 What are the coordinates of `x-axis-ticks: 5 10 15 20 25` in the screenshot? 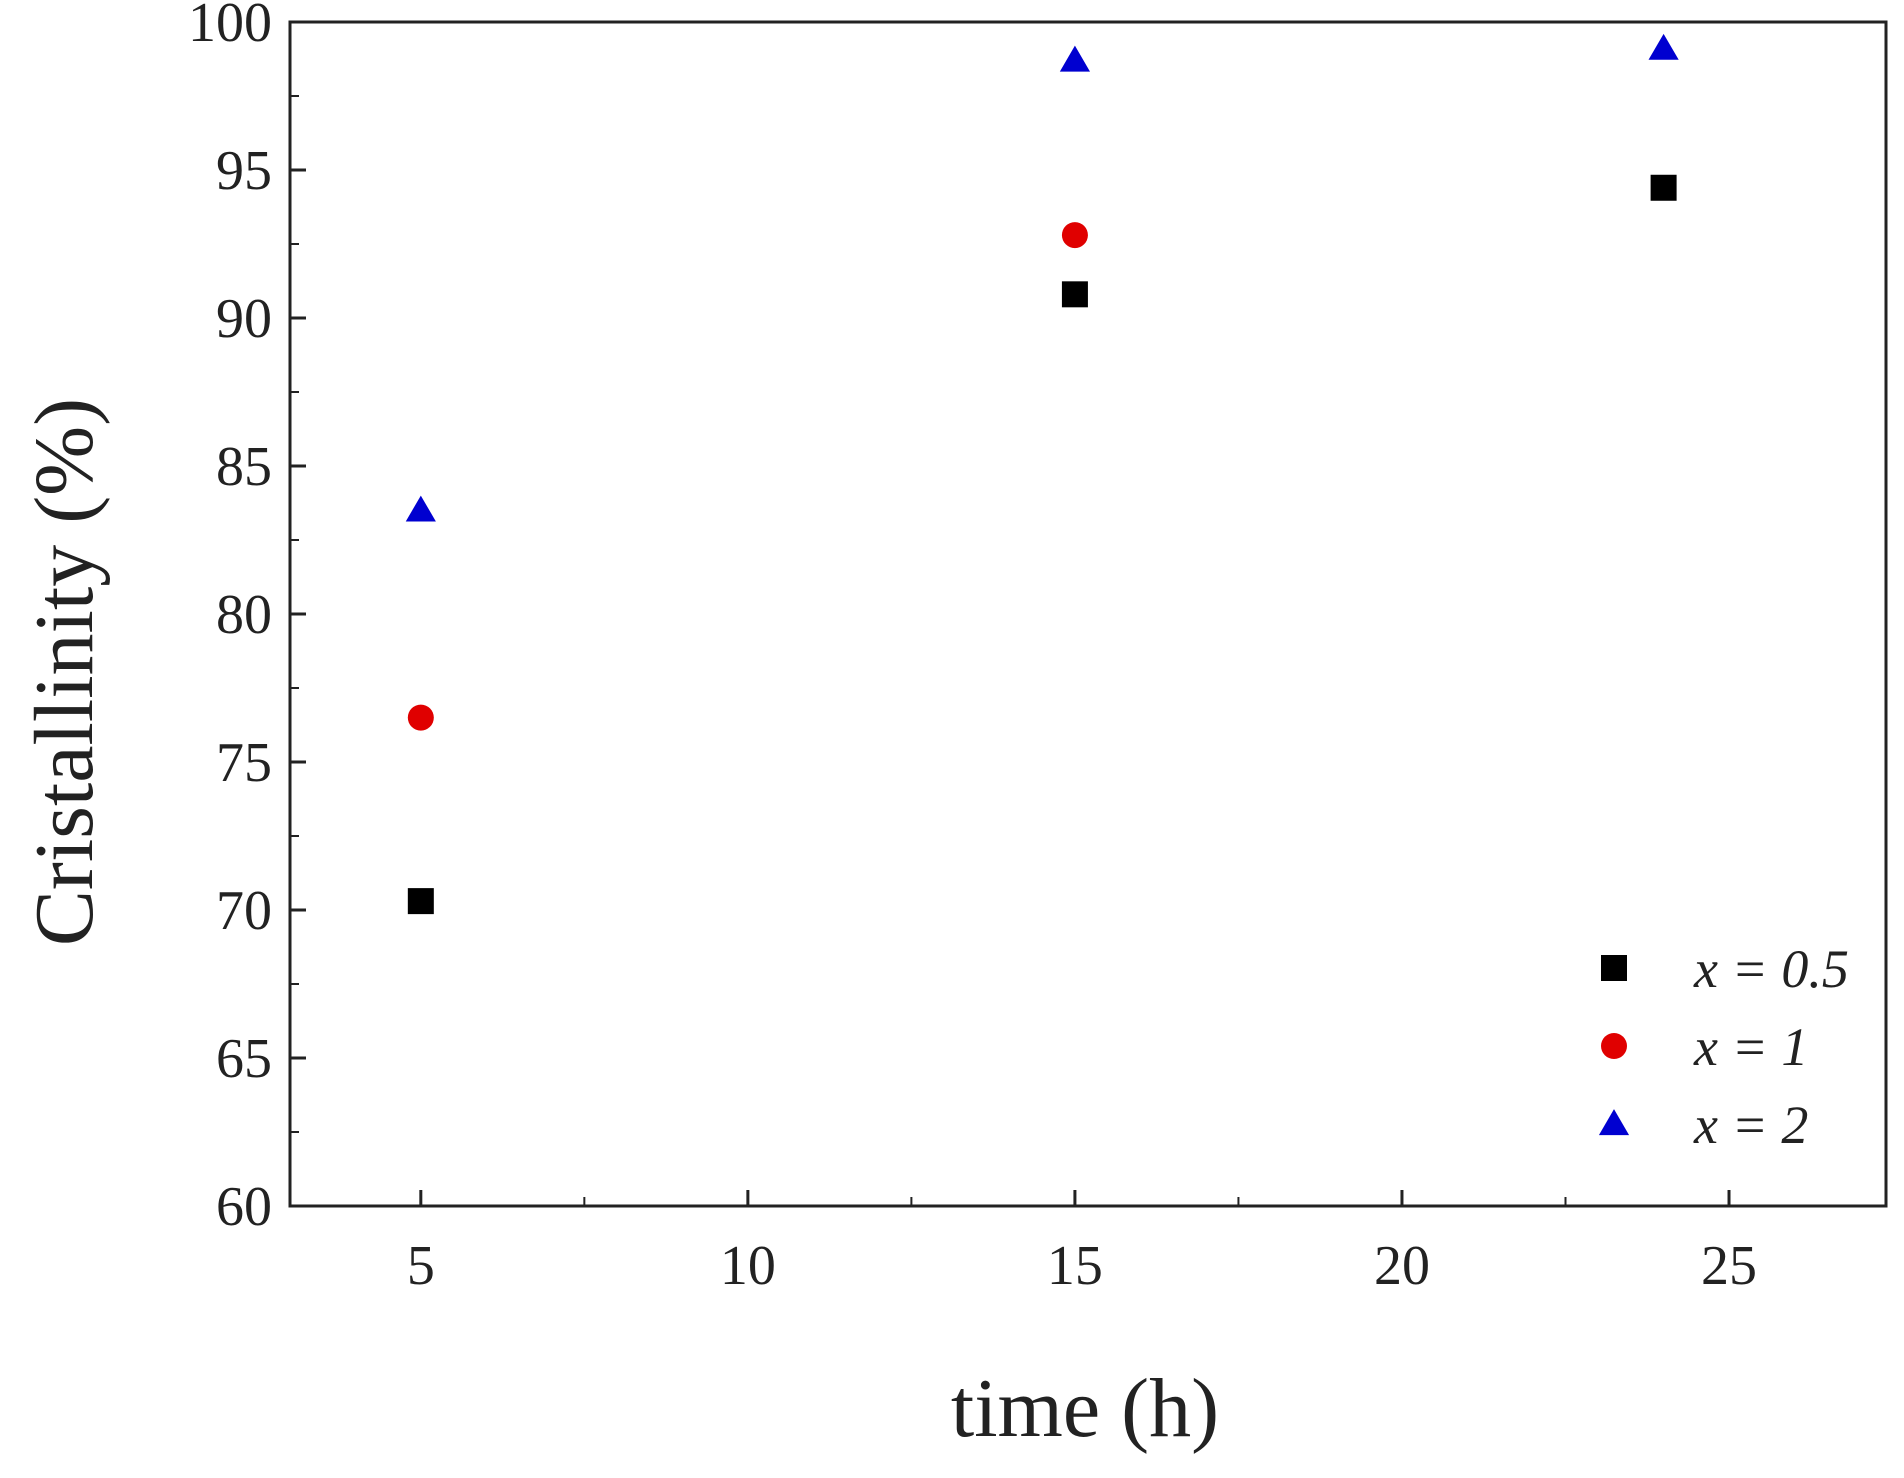 It's located at (1082, 1243).